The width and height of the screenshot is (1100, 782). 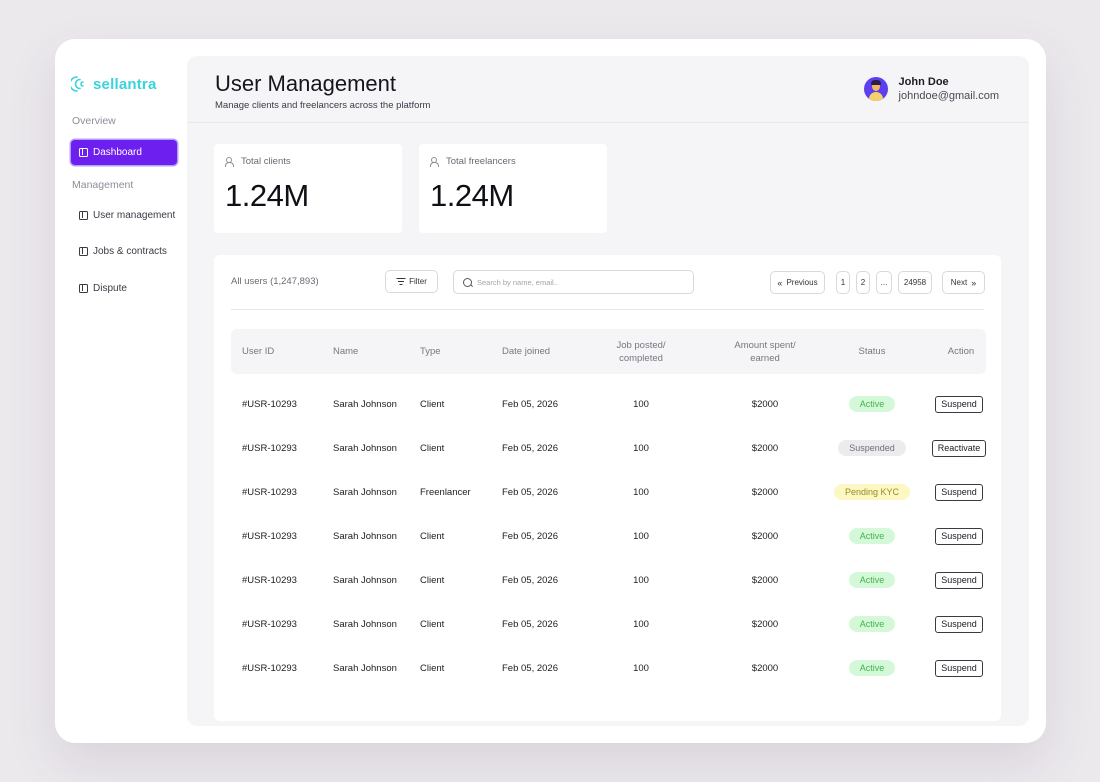 I want to click on column-amount: Amount spent/ earned, so click(x=765, y=351).